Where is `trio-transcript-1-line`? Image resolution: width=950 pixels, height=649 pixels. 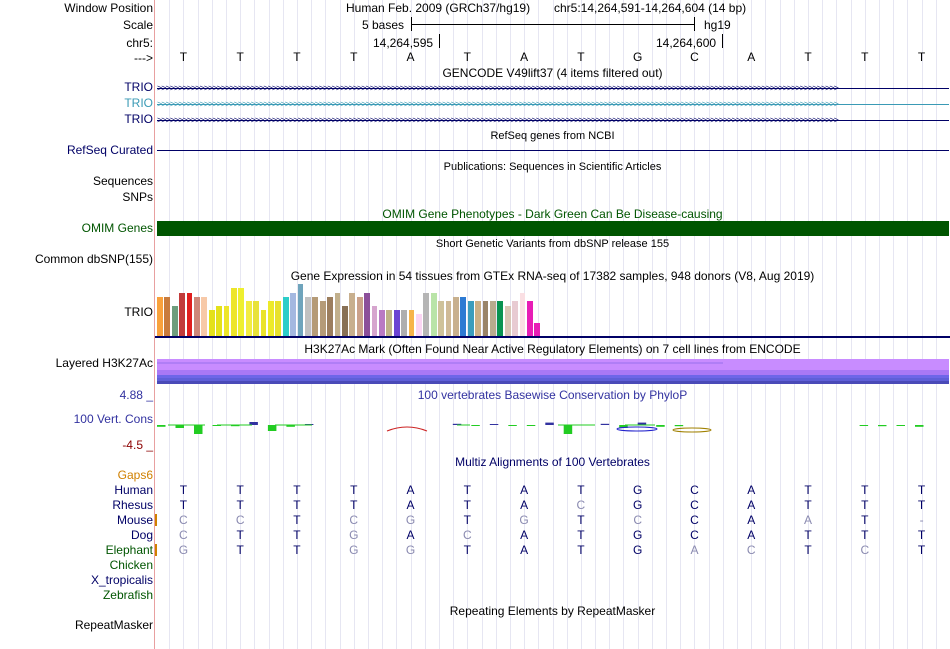 trio-transcript-1-line is located at coordinates (553, 88).